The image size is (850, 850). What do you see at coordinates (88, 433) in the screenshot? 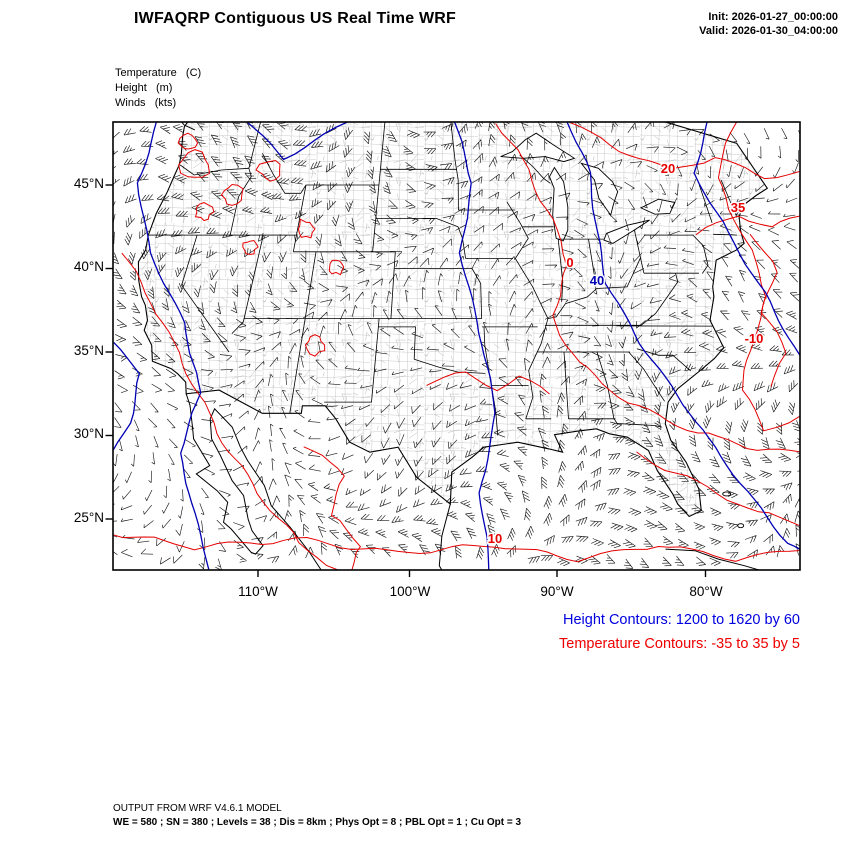
I see `y-tick-30n: 30°N` at bounding box center [88, 433].